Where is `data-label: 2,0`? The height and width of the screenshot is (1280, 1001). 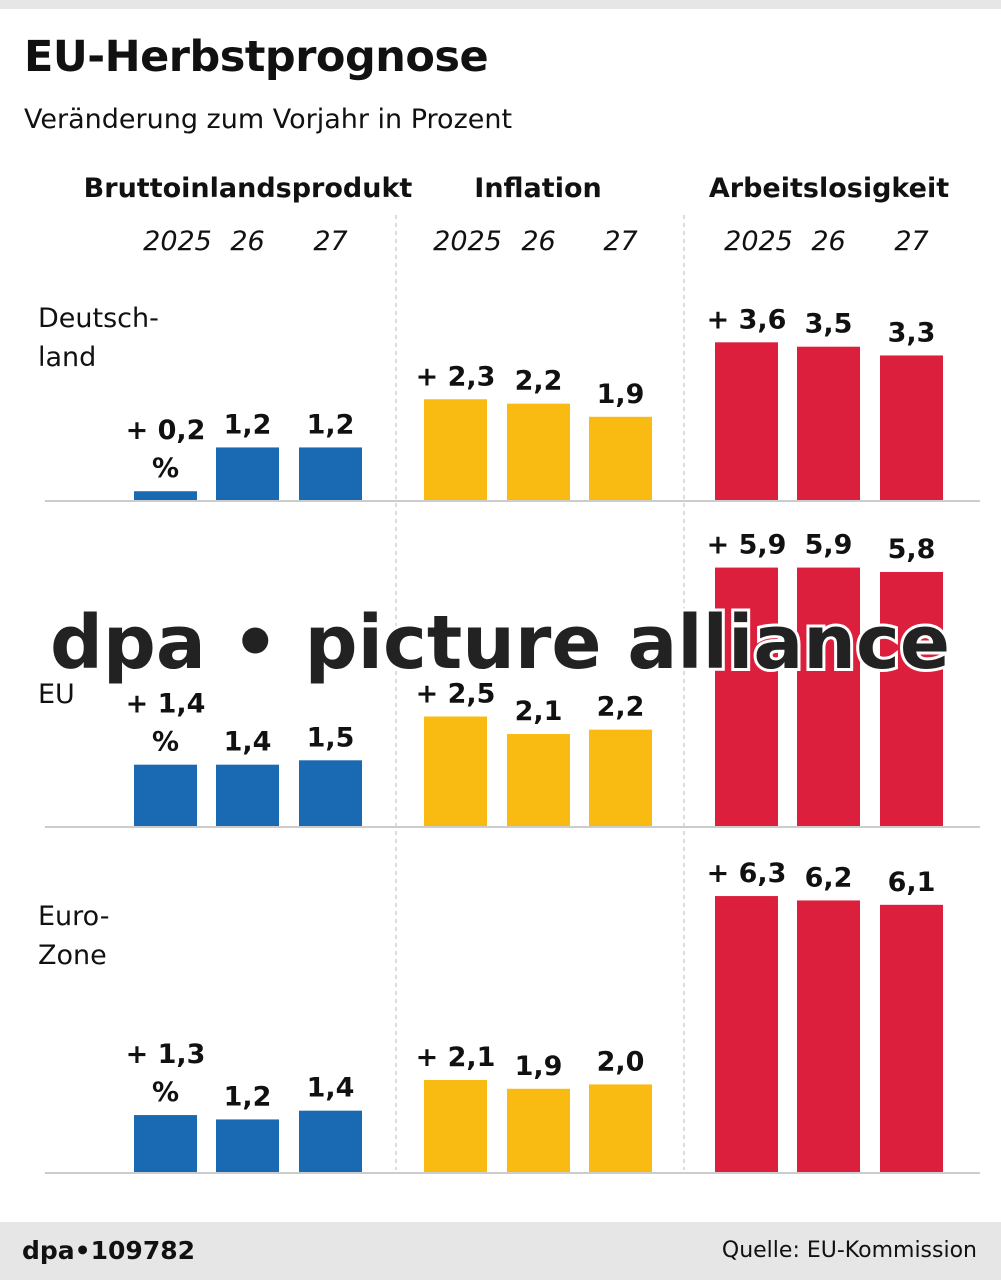 data-label: 2,0 is located at coordinates (621, 1061).